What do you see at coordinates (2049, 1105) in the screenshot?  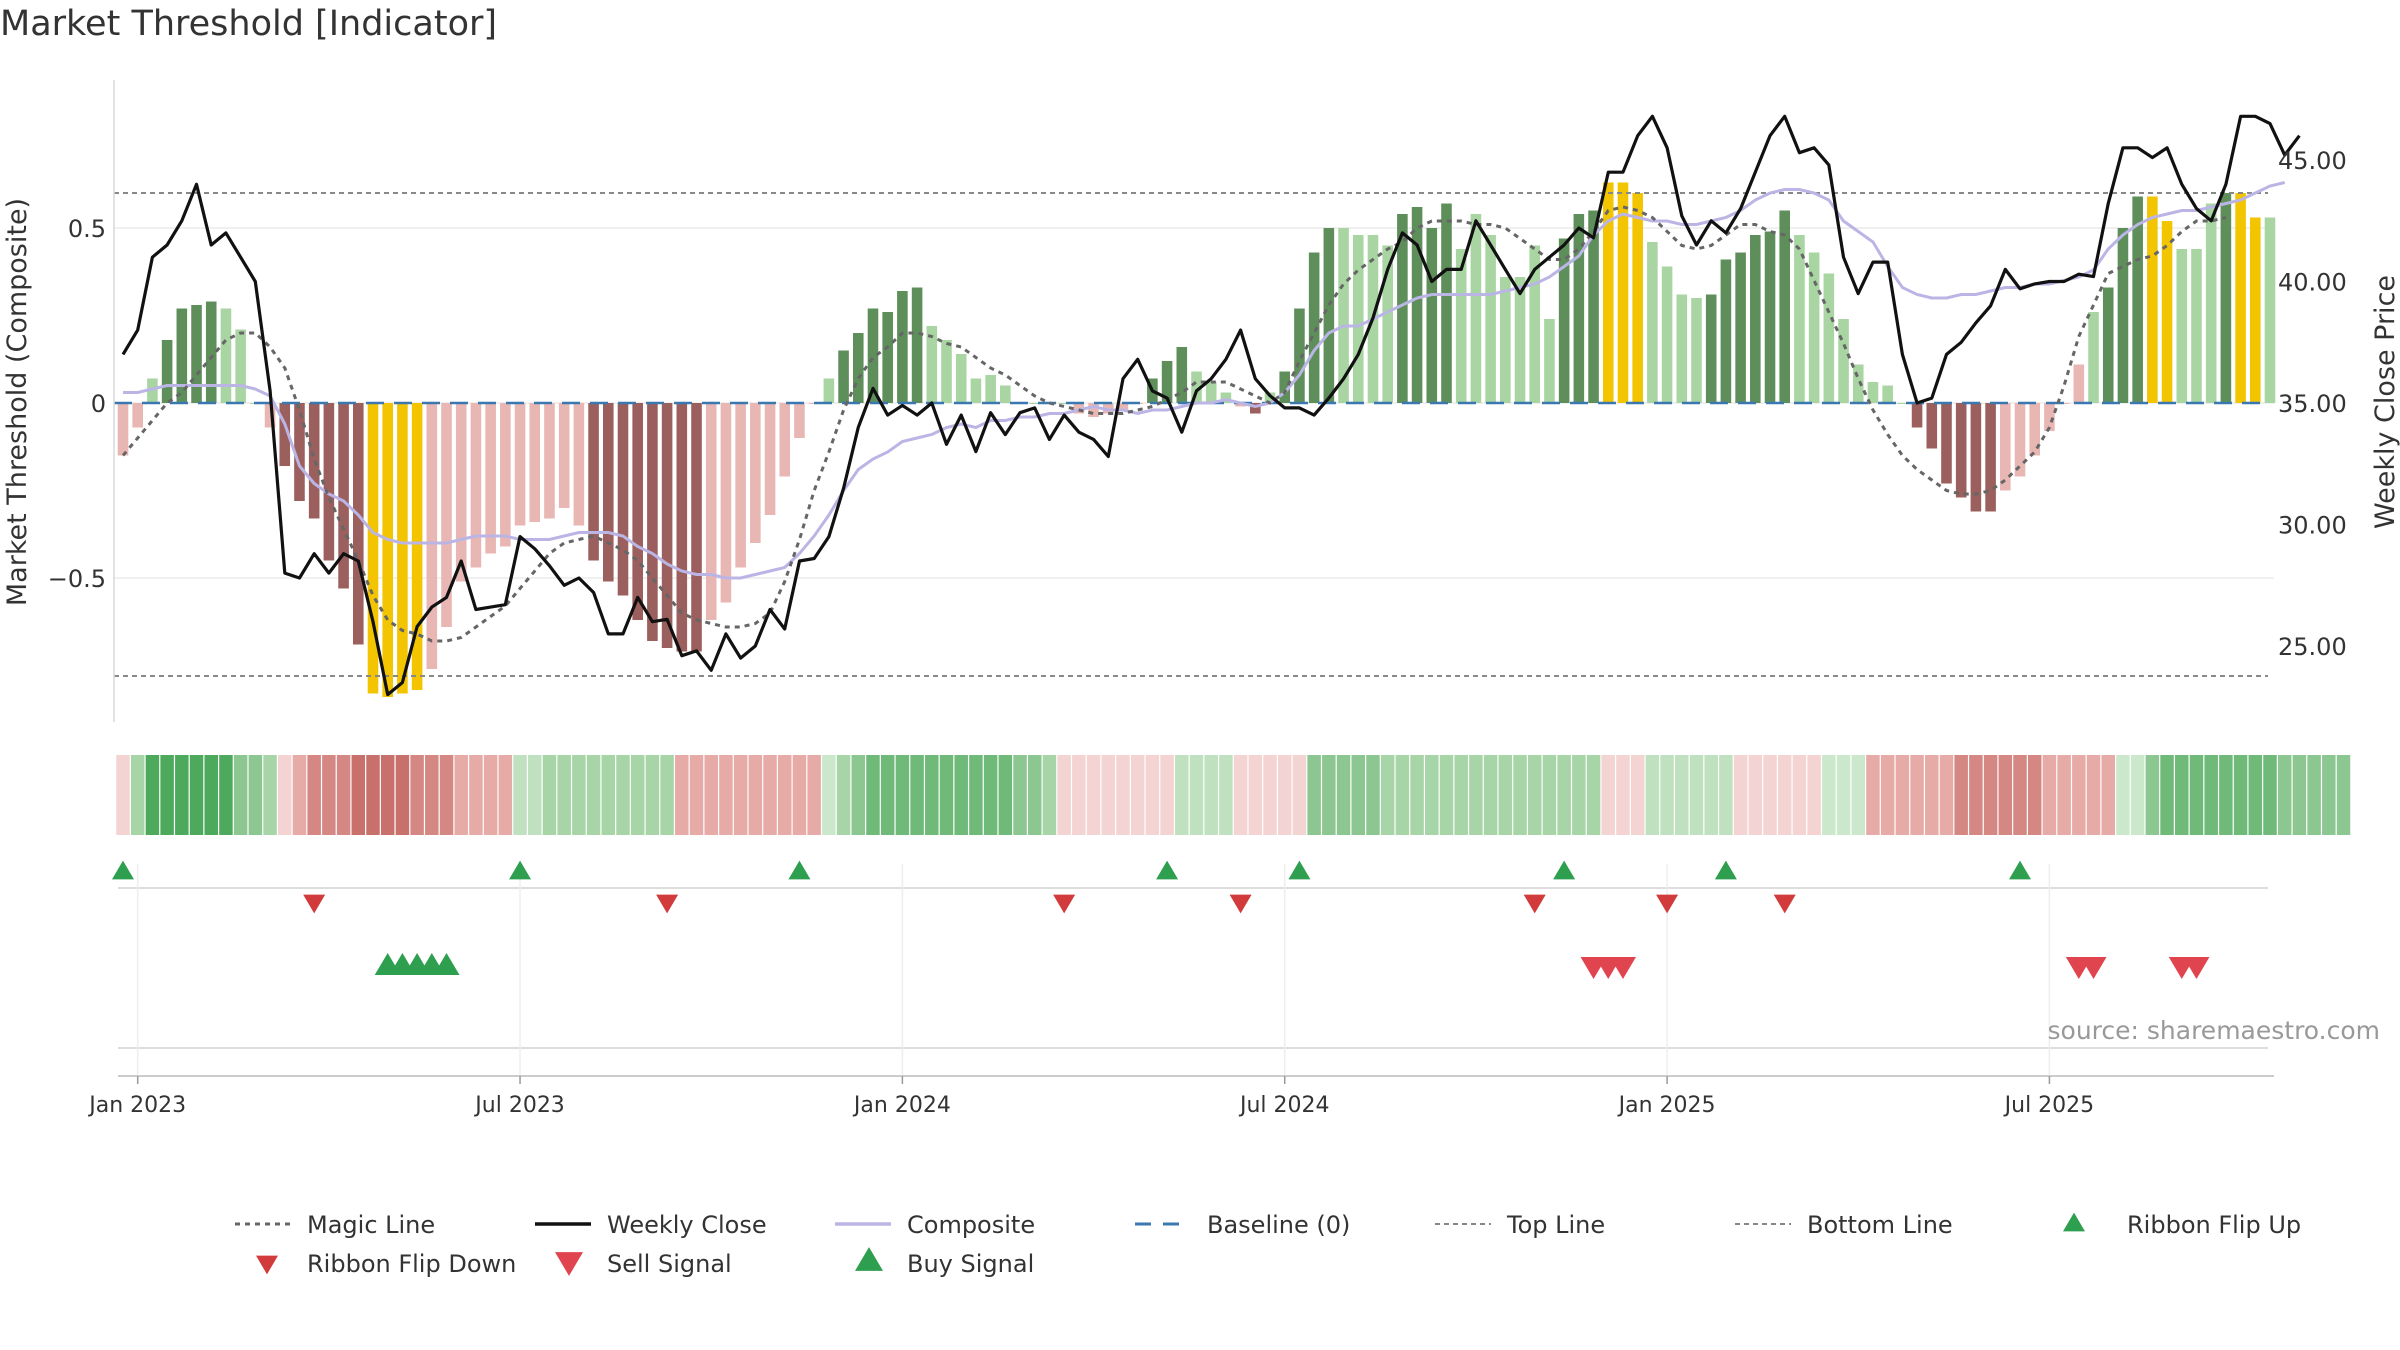 I see `x-tick-label: Jul 2025` at bounding box center [2049, 1105].